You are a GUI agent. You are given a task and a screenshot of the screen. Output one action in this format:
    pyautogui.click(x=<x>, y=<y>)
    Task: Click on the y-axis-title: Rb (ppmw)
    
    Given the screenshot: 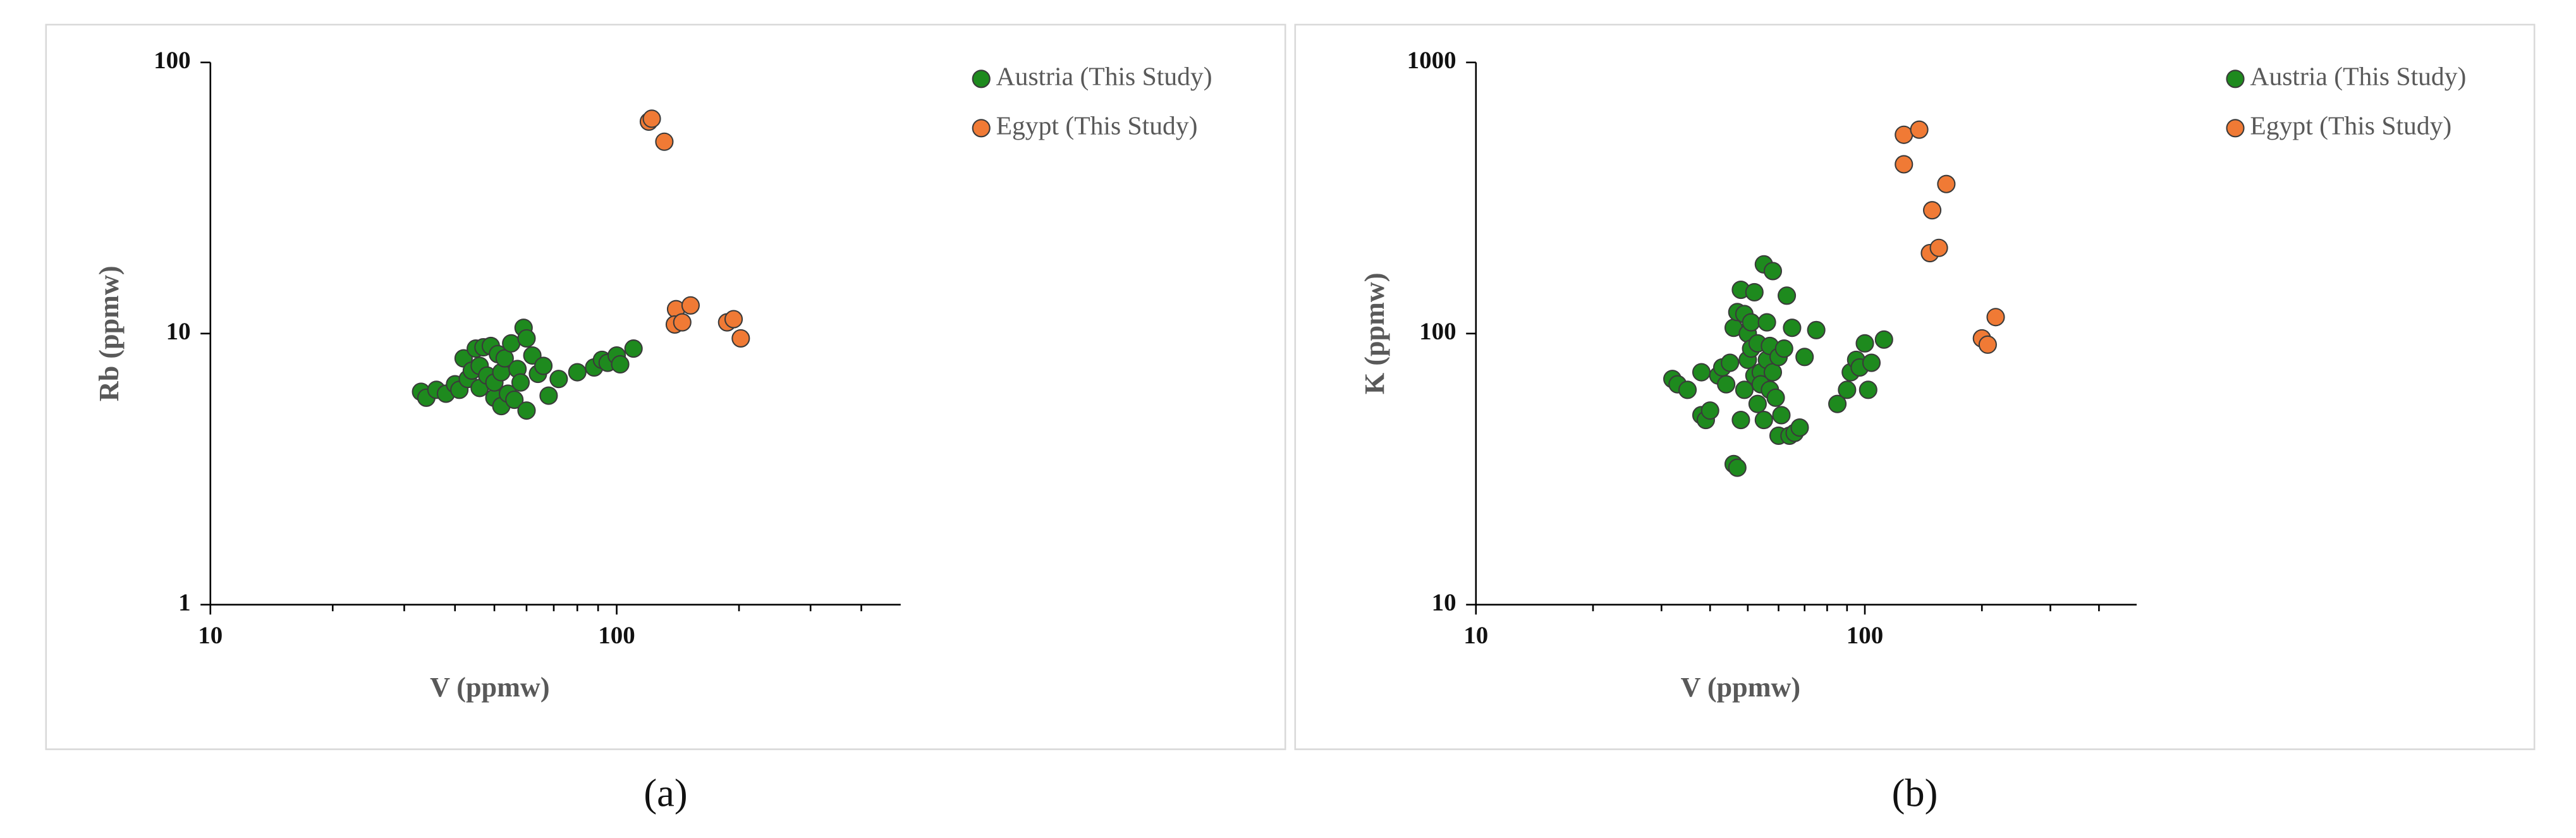 What is the action you would take?
    pyautogui.click(x=109, y=333)
    